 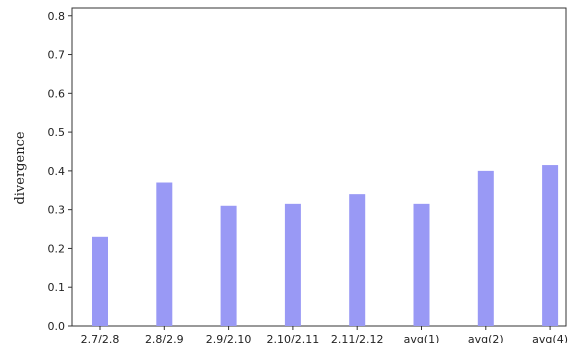 What do you see at coordinates (20, 167) in the screenshot?
I see `y-axis-label: divergence` at bounding box center [20, 167].